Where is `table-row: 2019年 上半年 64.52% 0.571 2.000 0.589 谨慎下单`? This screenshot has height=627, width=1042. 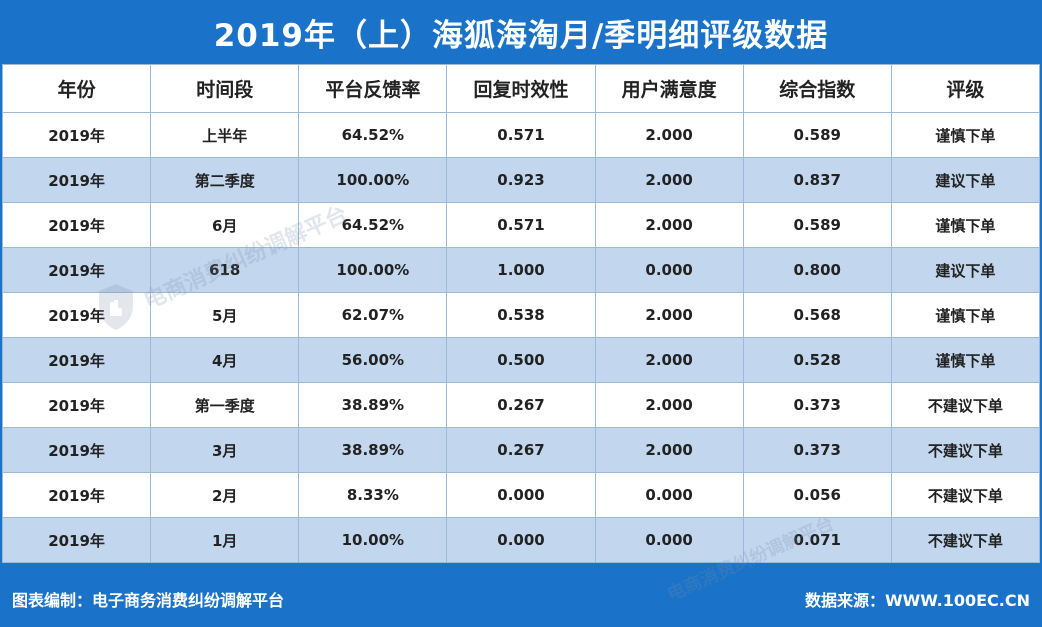 table-row: 2019年 上半年 64.52% 0.571 2.000 0.589 谨慎下单 is located at coordinates (521, 135).